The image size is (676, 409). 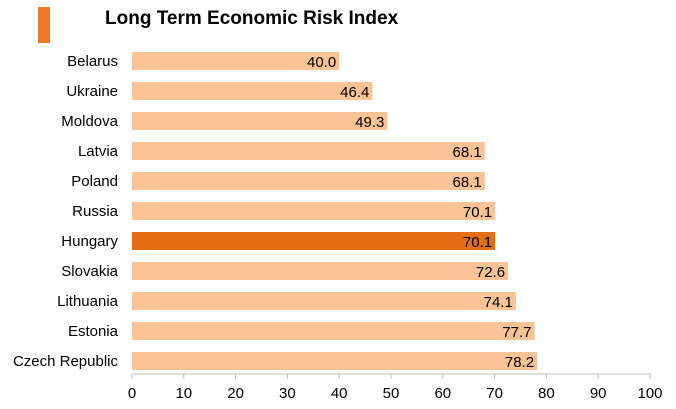 What do you see at coordinates (236, 61) in the screenshot?
I see `bar-belarus` at bounding box center [236, 61].